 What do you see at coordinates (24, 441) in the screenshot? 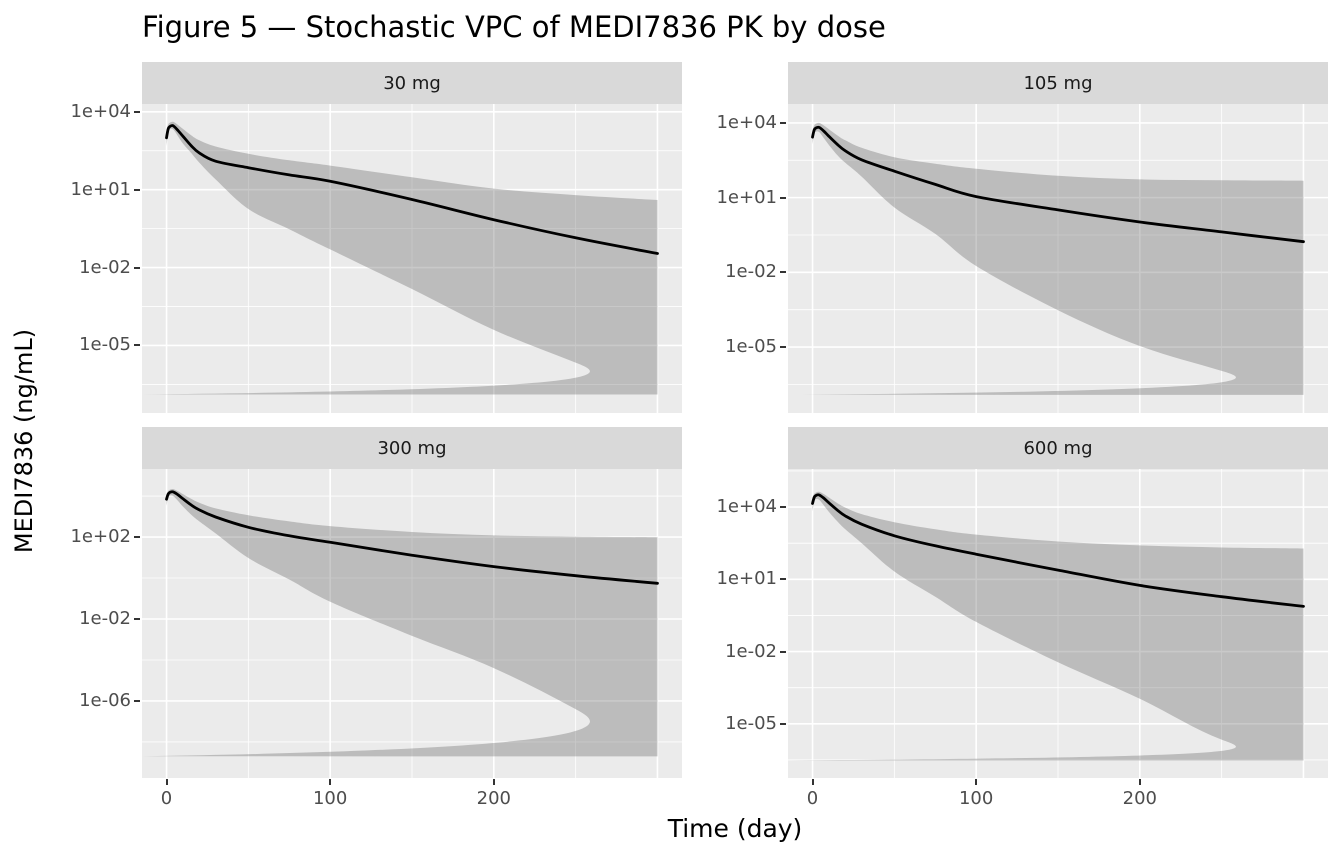
I see `y-axis-title: MEDI7836 (ng/mL)` at bounding box center [24, 441].